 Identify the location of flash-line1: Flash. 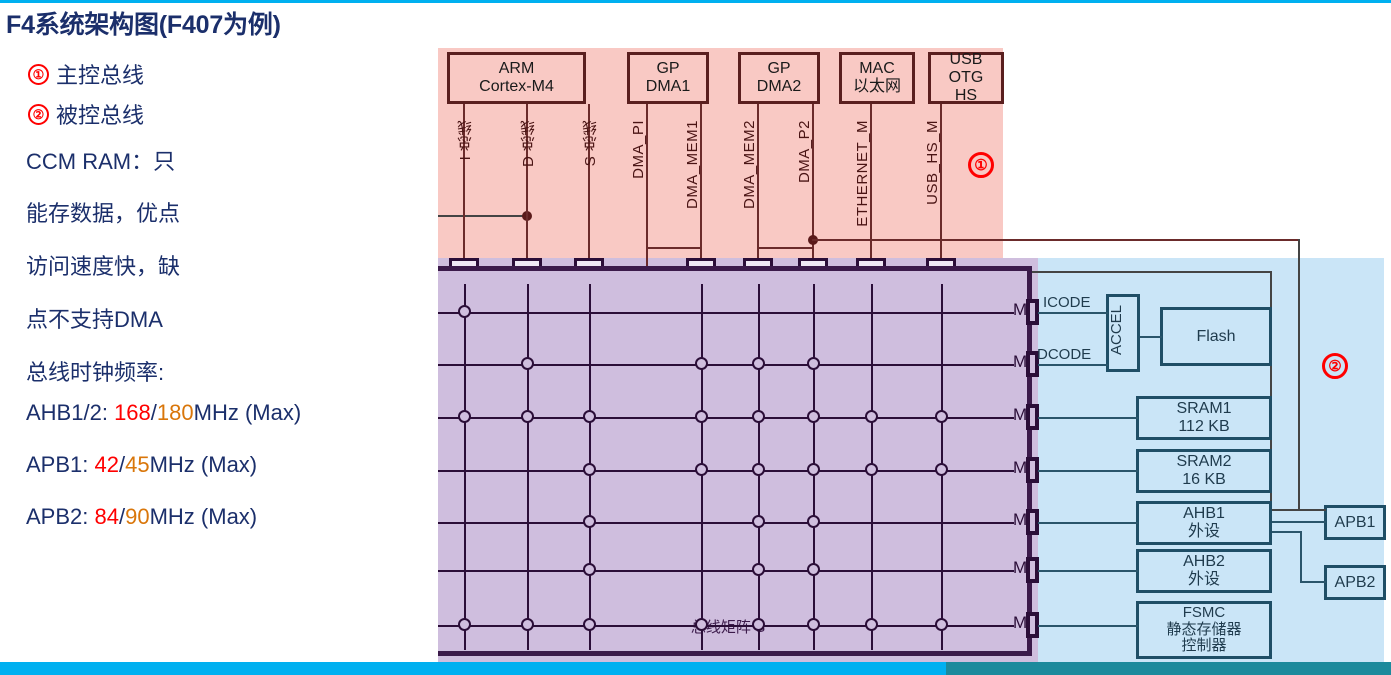
(1216, 336).